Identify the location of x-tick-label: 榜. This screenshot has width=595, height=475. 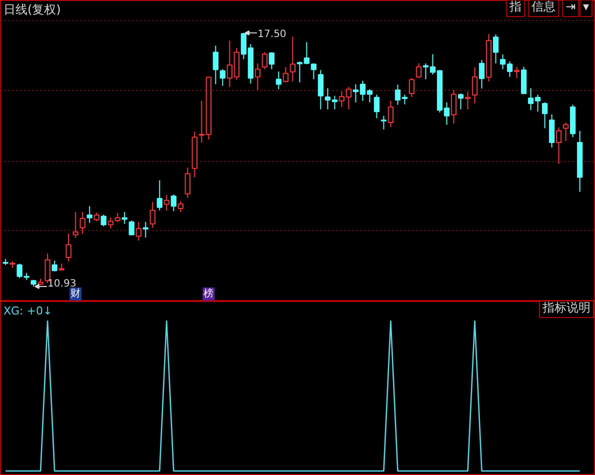
(209, 294).